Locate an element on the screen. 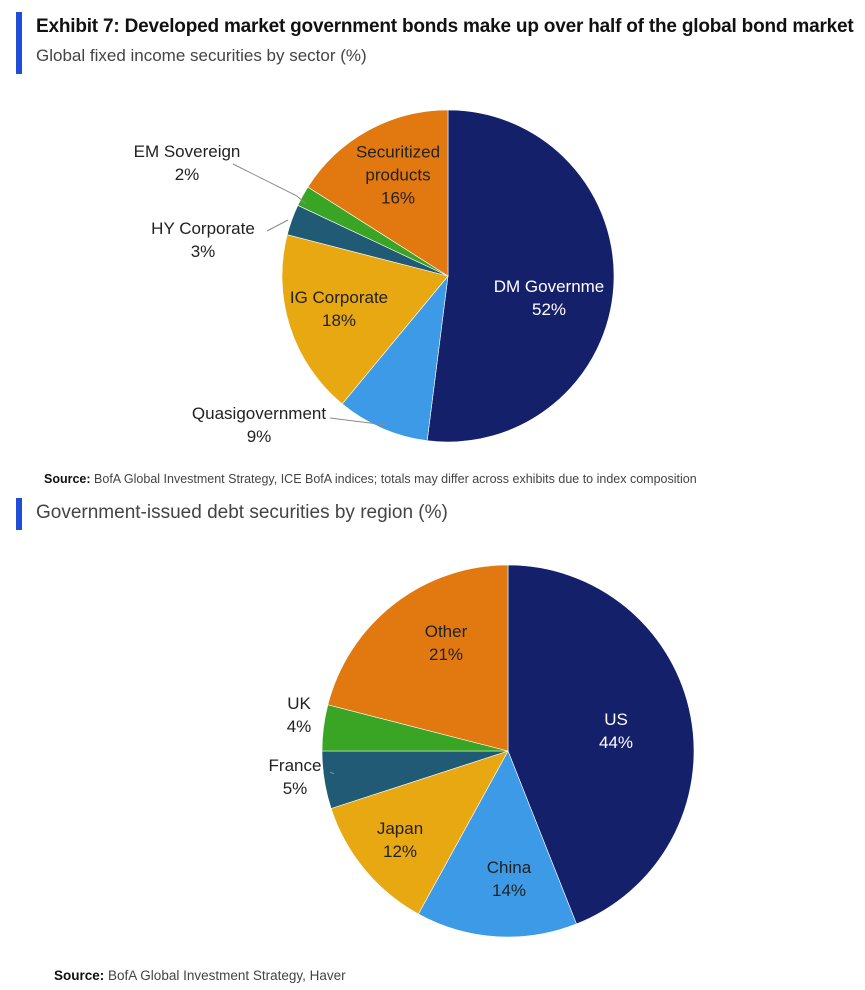 This screenshot has width=865, height=990. region-value-other: 21% is located at coordinates (446, 654).